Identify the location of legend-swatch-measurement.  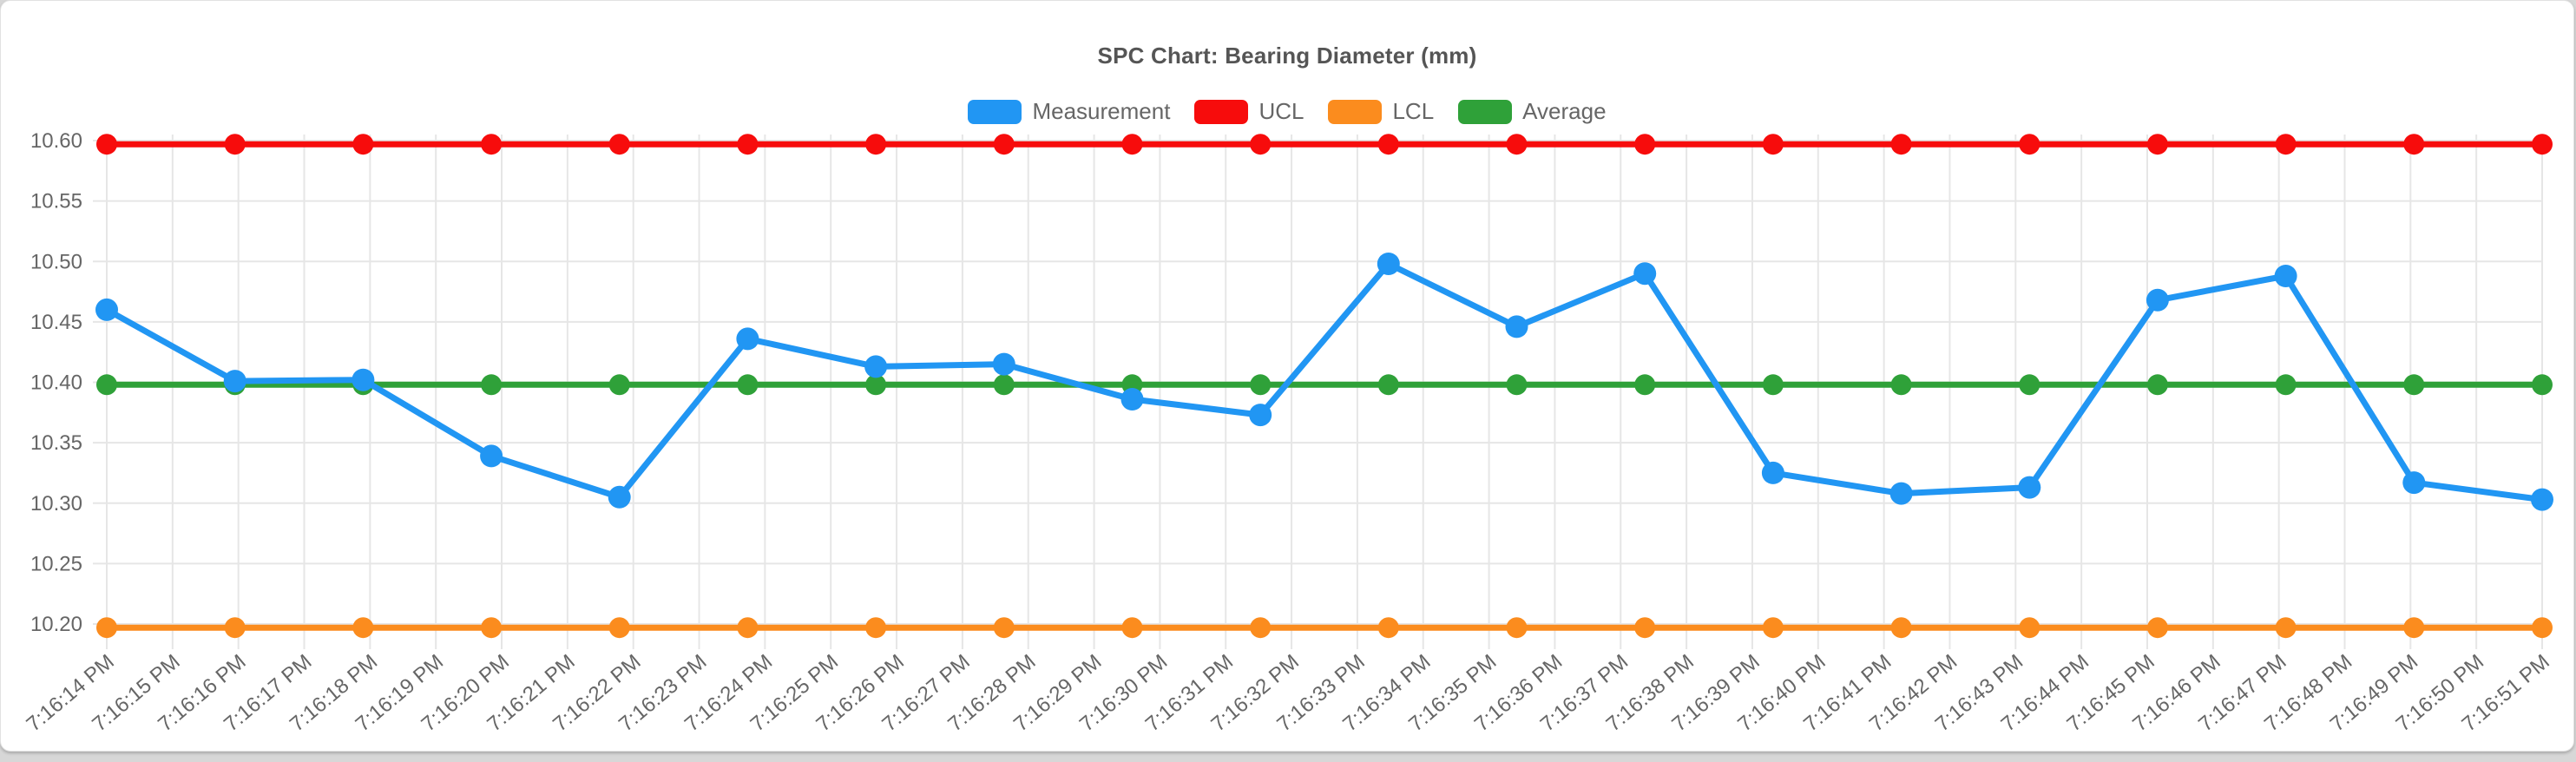
(995, 112).